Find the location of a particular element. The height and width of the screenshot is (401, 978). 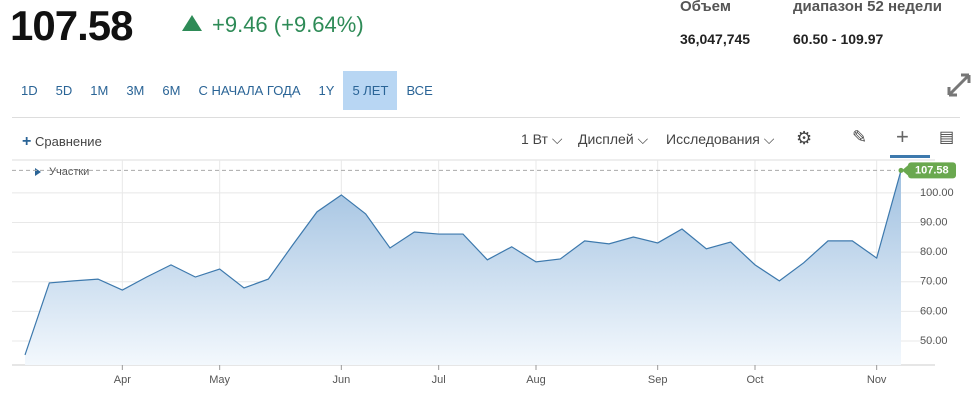

x-tick-label: Sep is located at coordinates (658, 380).